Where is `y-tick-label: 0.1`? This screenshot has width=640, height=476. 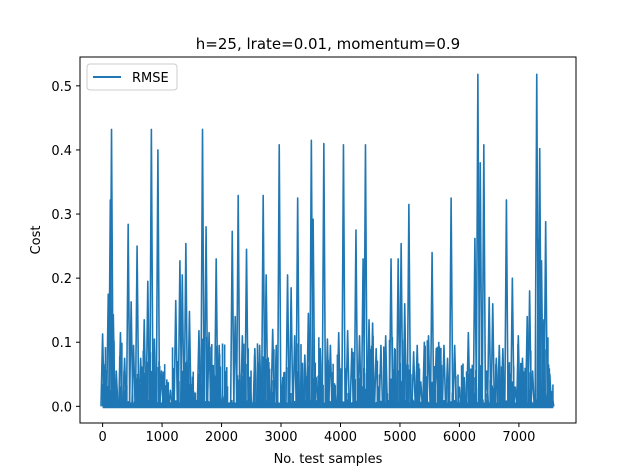
y-tick-label: 0.1 is located at coordinates (61, 343).